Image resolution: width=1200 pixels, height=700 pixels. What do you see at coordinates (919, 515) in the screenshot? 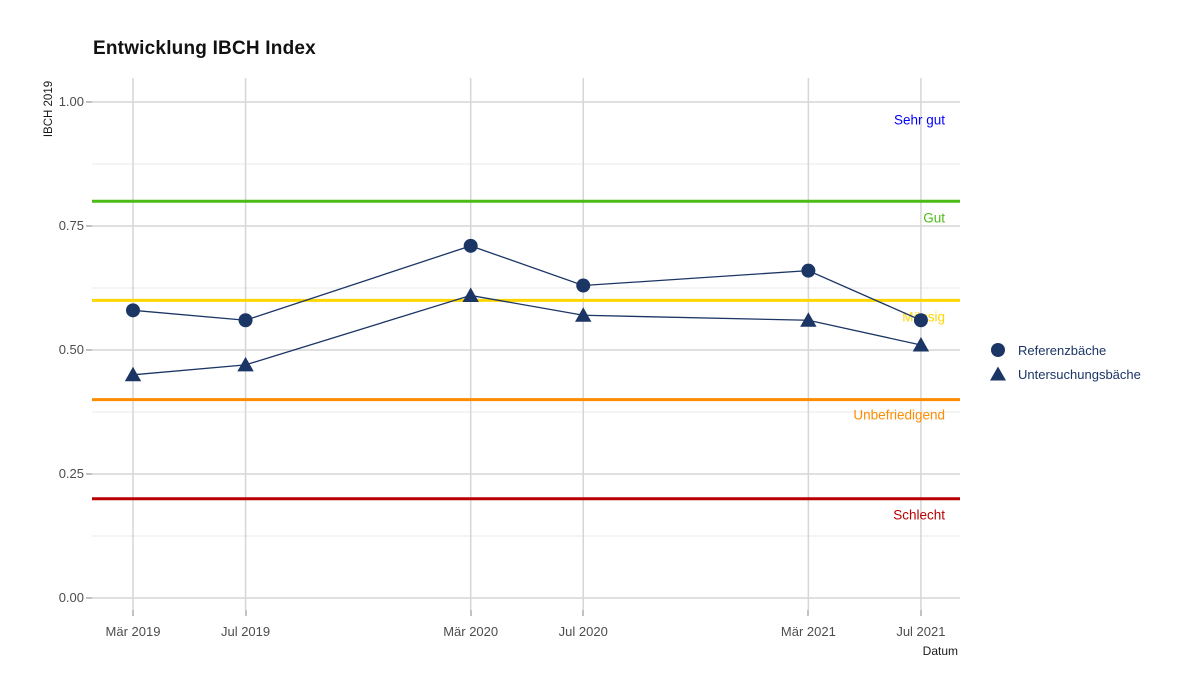
I see `threshold-label-schlecht: Schlecht` at bounding box center [919, 515].